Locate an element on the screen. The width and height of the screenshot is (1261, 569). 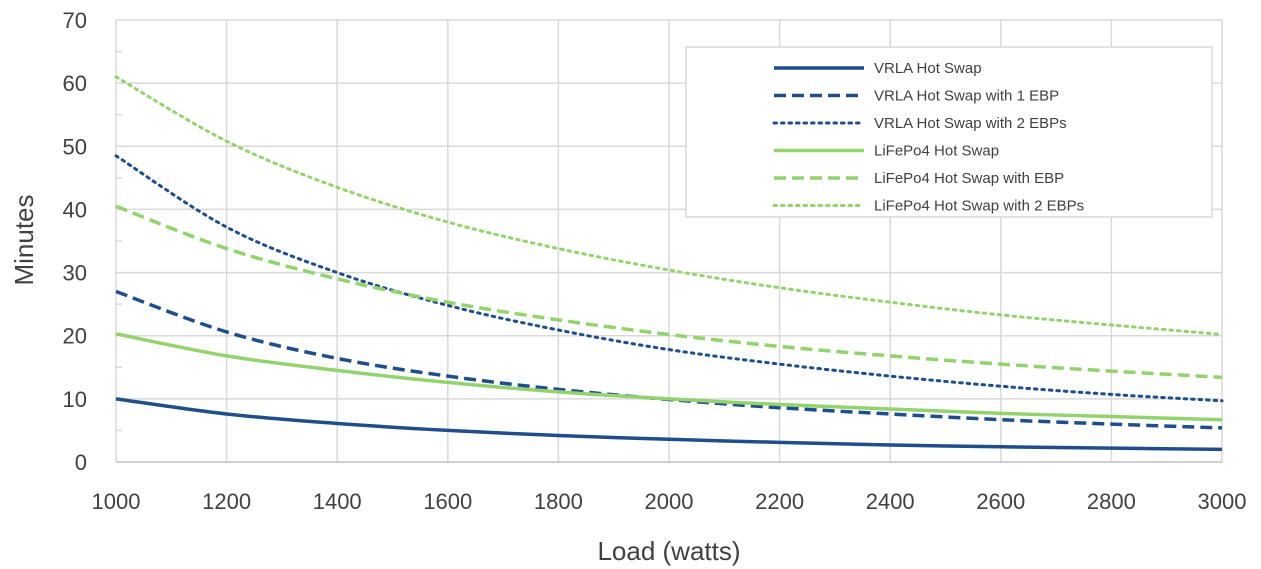
x-tick-label: 2800 is located at coordinates (1111, 501).